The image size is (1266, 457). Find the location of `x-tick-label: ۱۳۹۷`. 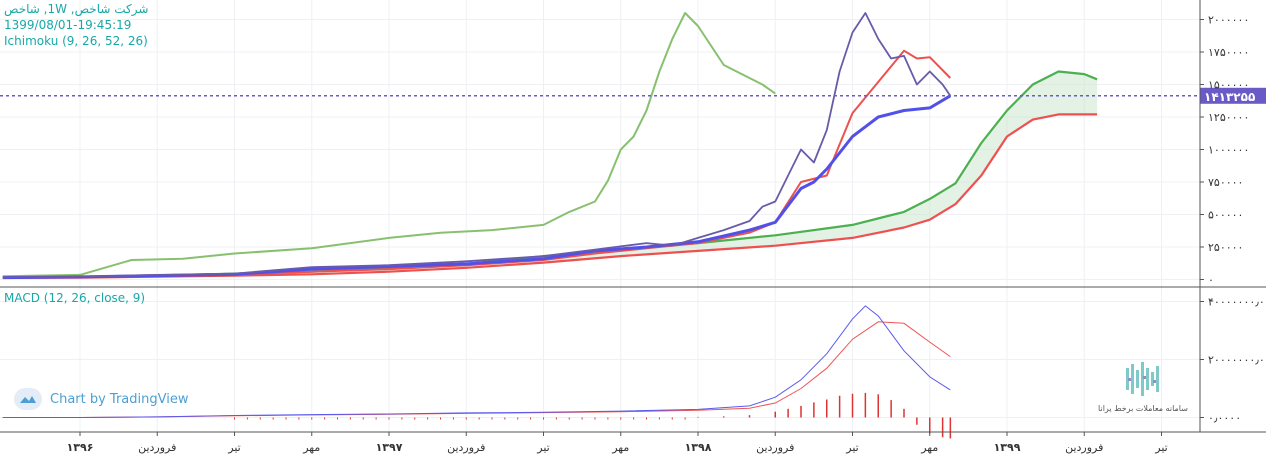

x-tick-label: ۱۳۹۷ is located at coordinates (389, 447).